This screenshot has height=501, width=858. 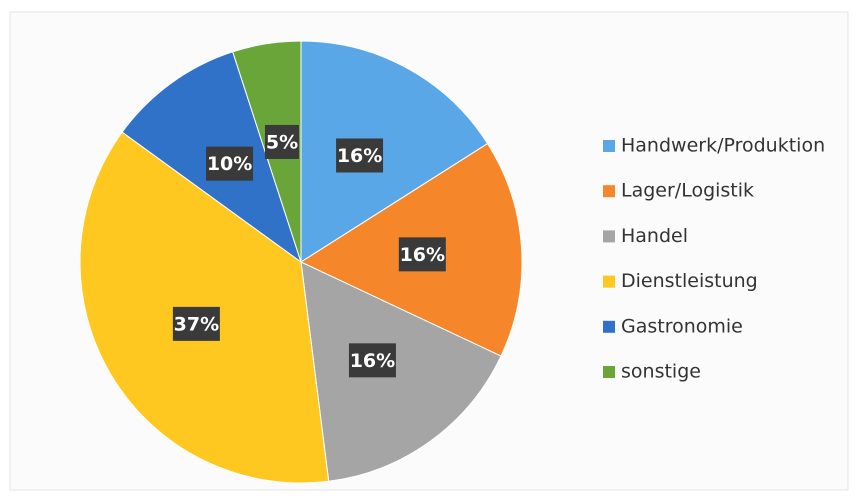 What do you see at coordinates (687, 191) in the screenshot?
I see `legend-label: Lager/Logistik` at bounding box center [687, 191].